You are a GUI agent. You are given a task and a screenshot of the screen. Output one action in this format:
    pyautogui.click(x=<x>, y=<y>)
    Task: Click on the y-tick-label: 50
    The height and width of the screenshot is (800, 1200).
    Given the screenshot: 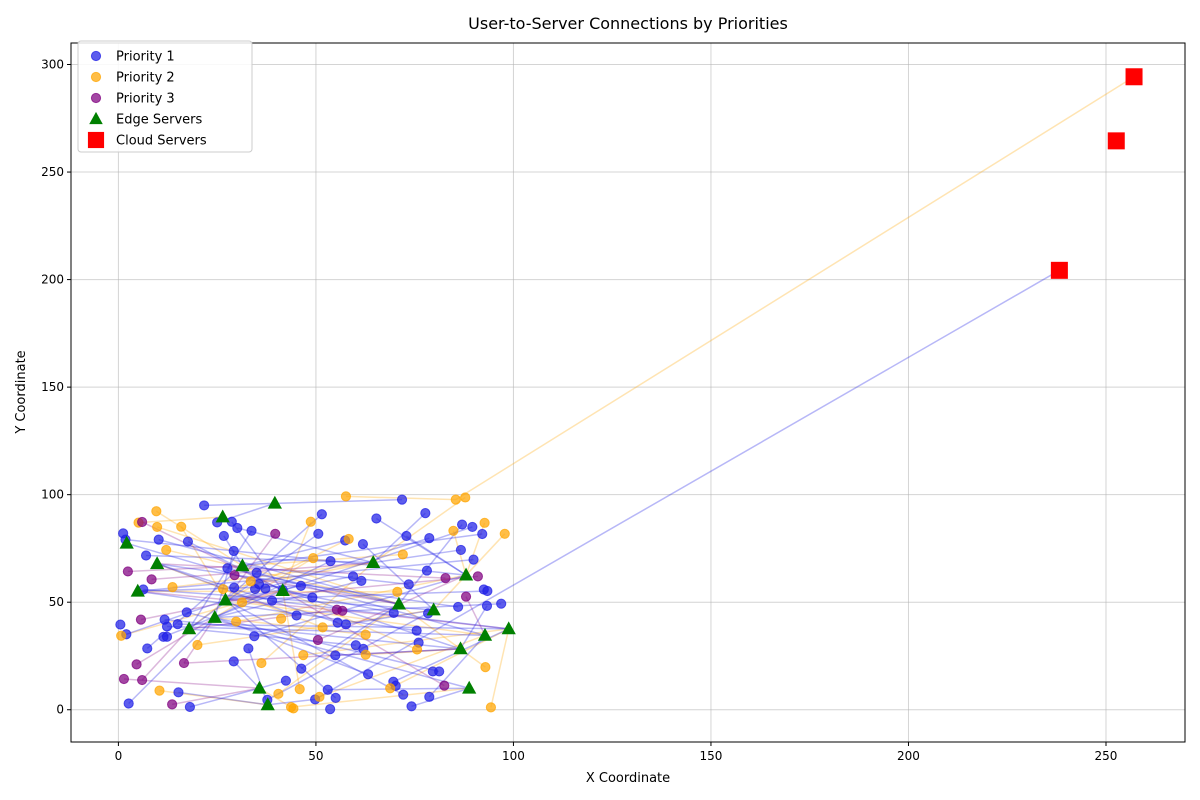 What is the action you would take?
    pyautogui.click(x=56, y=602)
    